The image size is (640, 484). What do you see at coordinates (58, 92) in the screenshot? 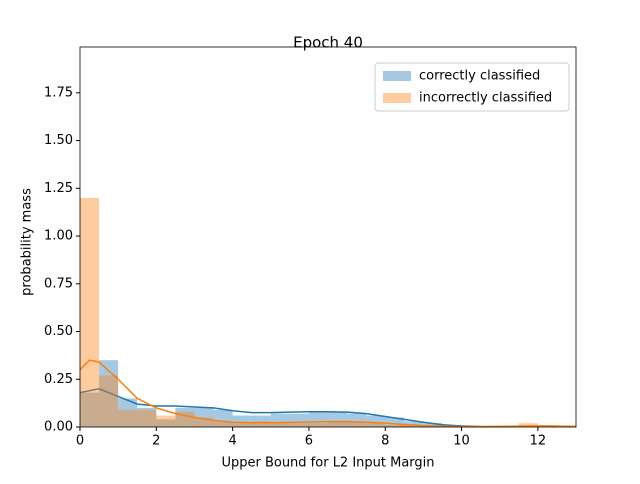
I see `y-tick-label: 1.75` at bounding box center [58, 92].